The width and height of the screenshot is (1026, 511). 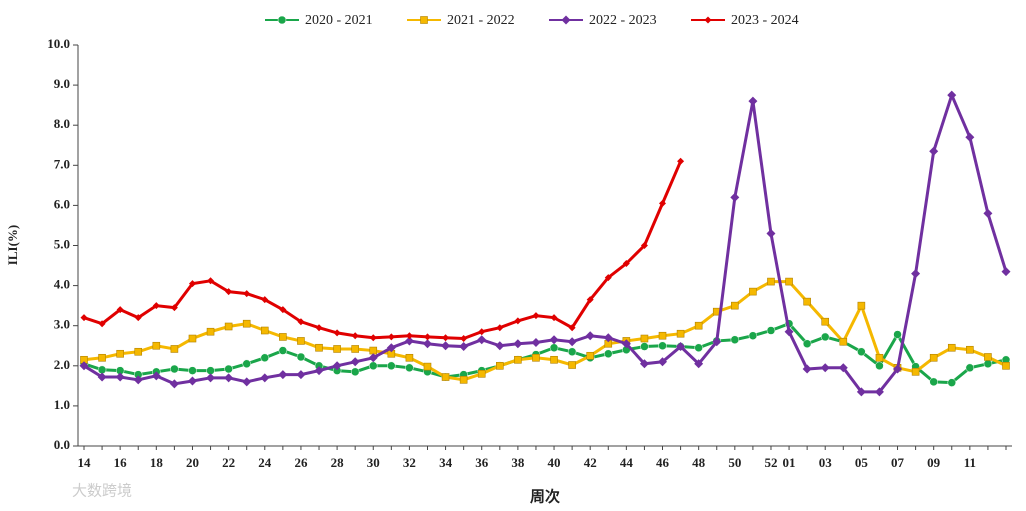 I want to click on x-tick-label: 40, so click(x=554, y=462).